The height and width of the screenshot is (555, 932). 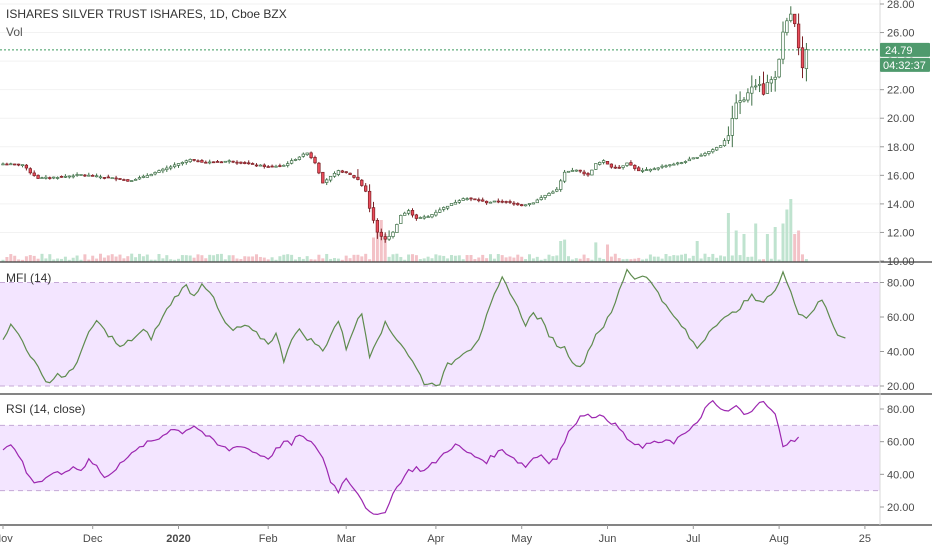 What do you see at coordinates (897, 459) in the screenshot?
I see `rsi-axis: 80.00 60.00 40.00 20.00` at bounding box center [897, 459].